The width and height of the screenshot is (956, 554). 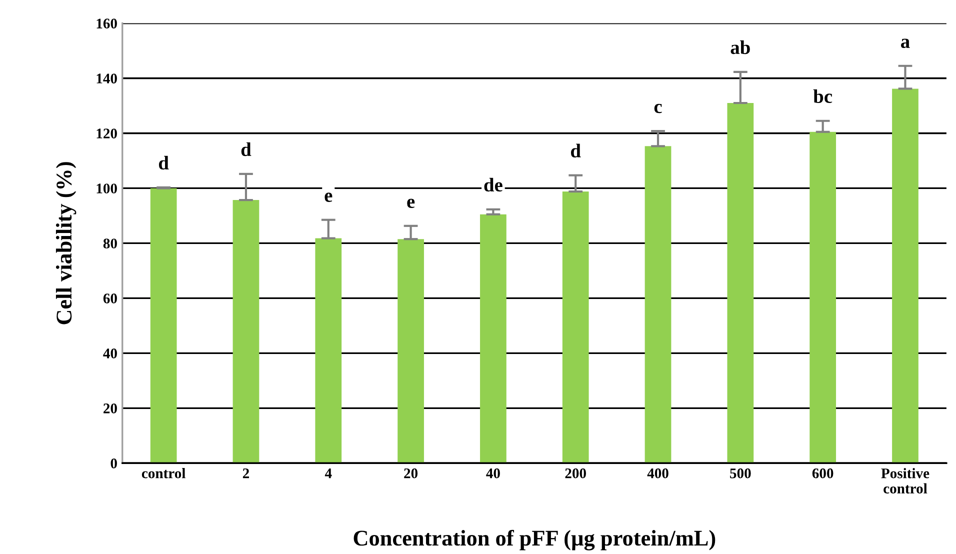 What do you see at coordinates (657, 473) in the screenshot?
I see `x-tick-label: 400` at bounding box center [657, 473].